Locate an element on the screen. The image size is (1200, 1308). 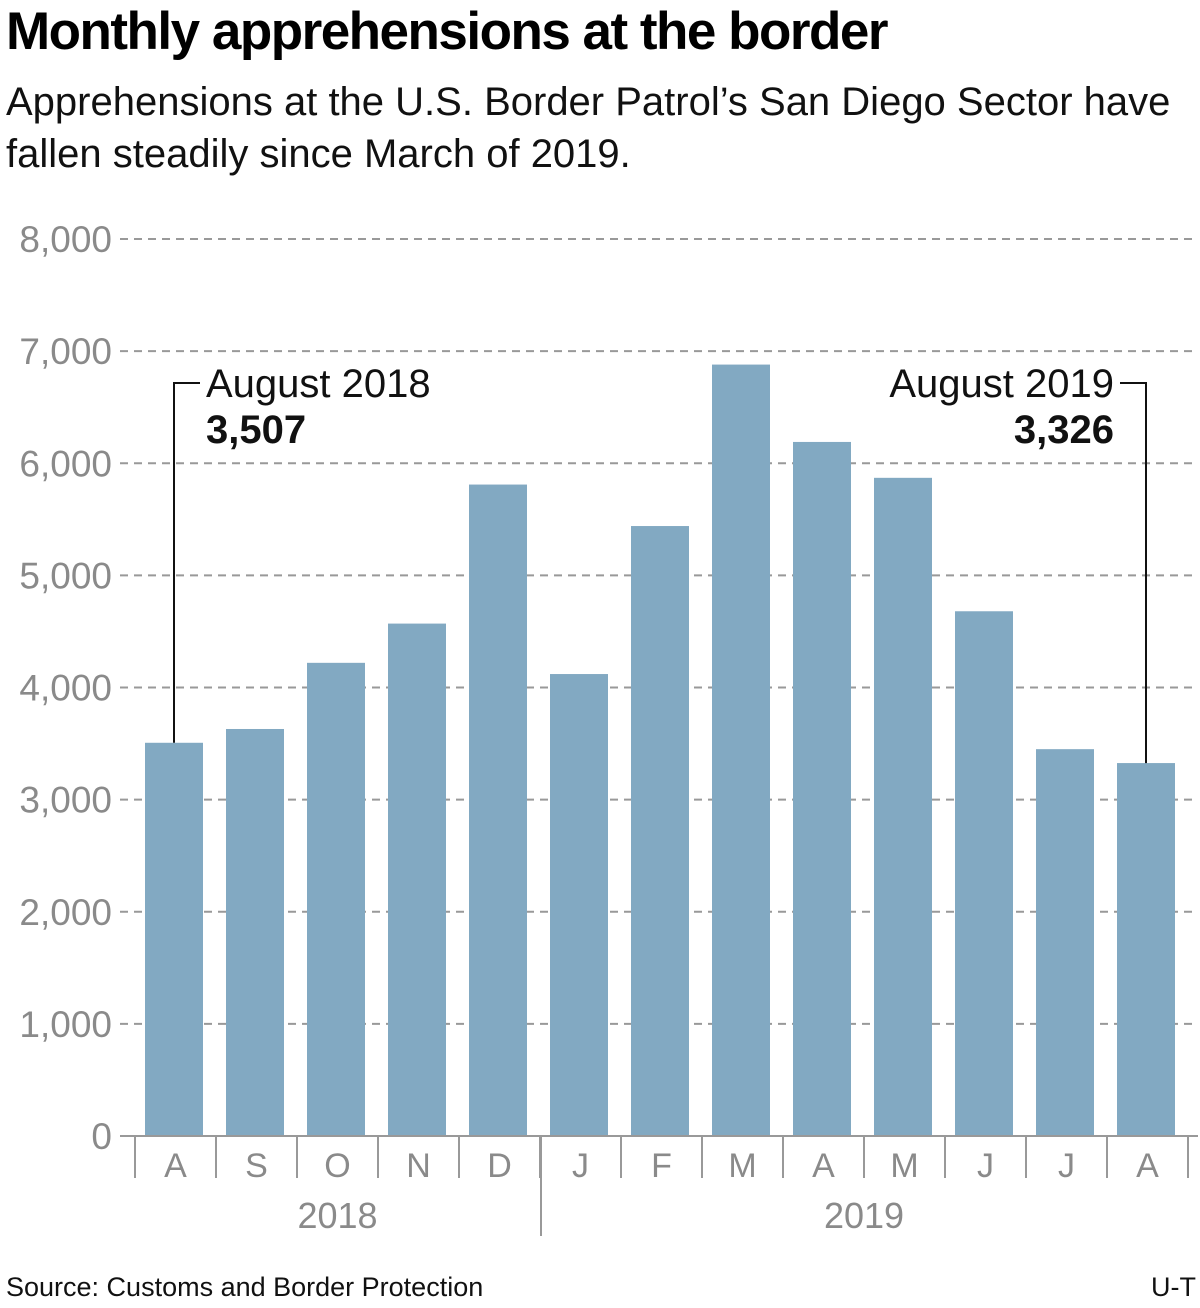
x-tick-label: N is located at coordinates (418, 1166).